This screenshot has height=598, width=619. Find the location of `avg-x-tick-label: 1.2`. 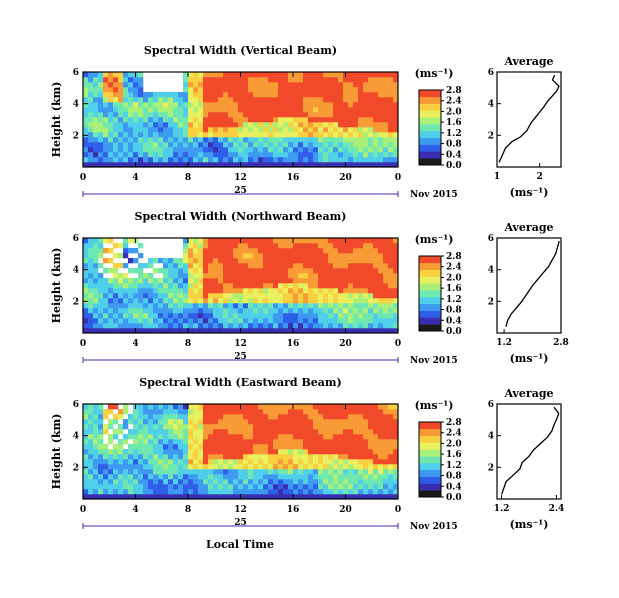

avg-x-tick-label: 1.2 is located at coordinates (504, 343).